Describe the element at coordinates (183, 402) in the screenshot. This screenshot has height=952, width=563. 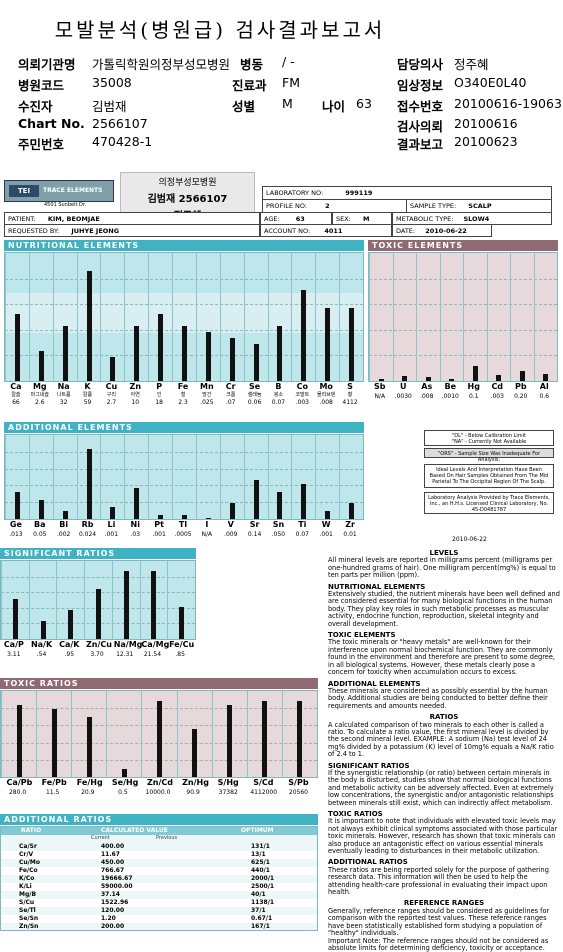
I see `element-value: 2.3` at that location.